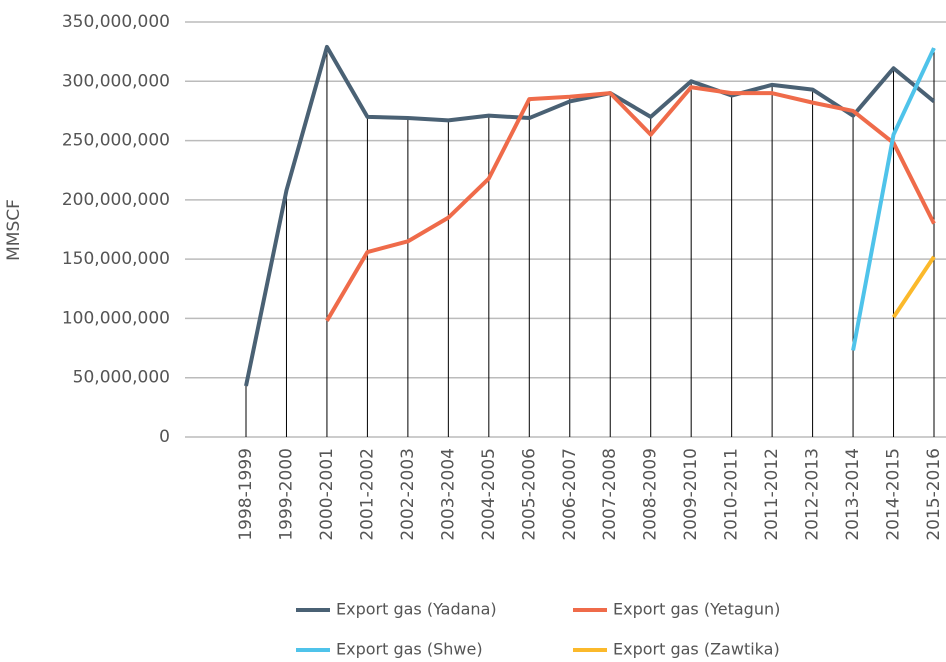 Image resolution: width=946 pixels, height=662 pixels. I want to click on x-tick-label: 2004-2005, so click(489, 494).